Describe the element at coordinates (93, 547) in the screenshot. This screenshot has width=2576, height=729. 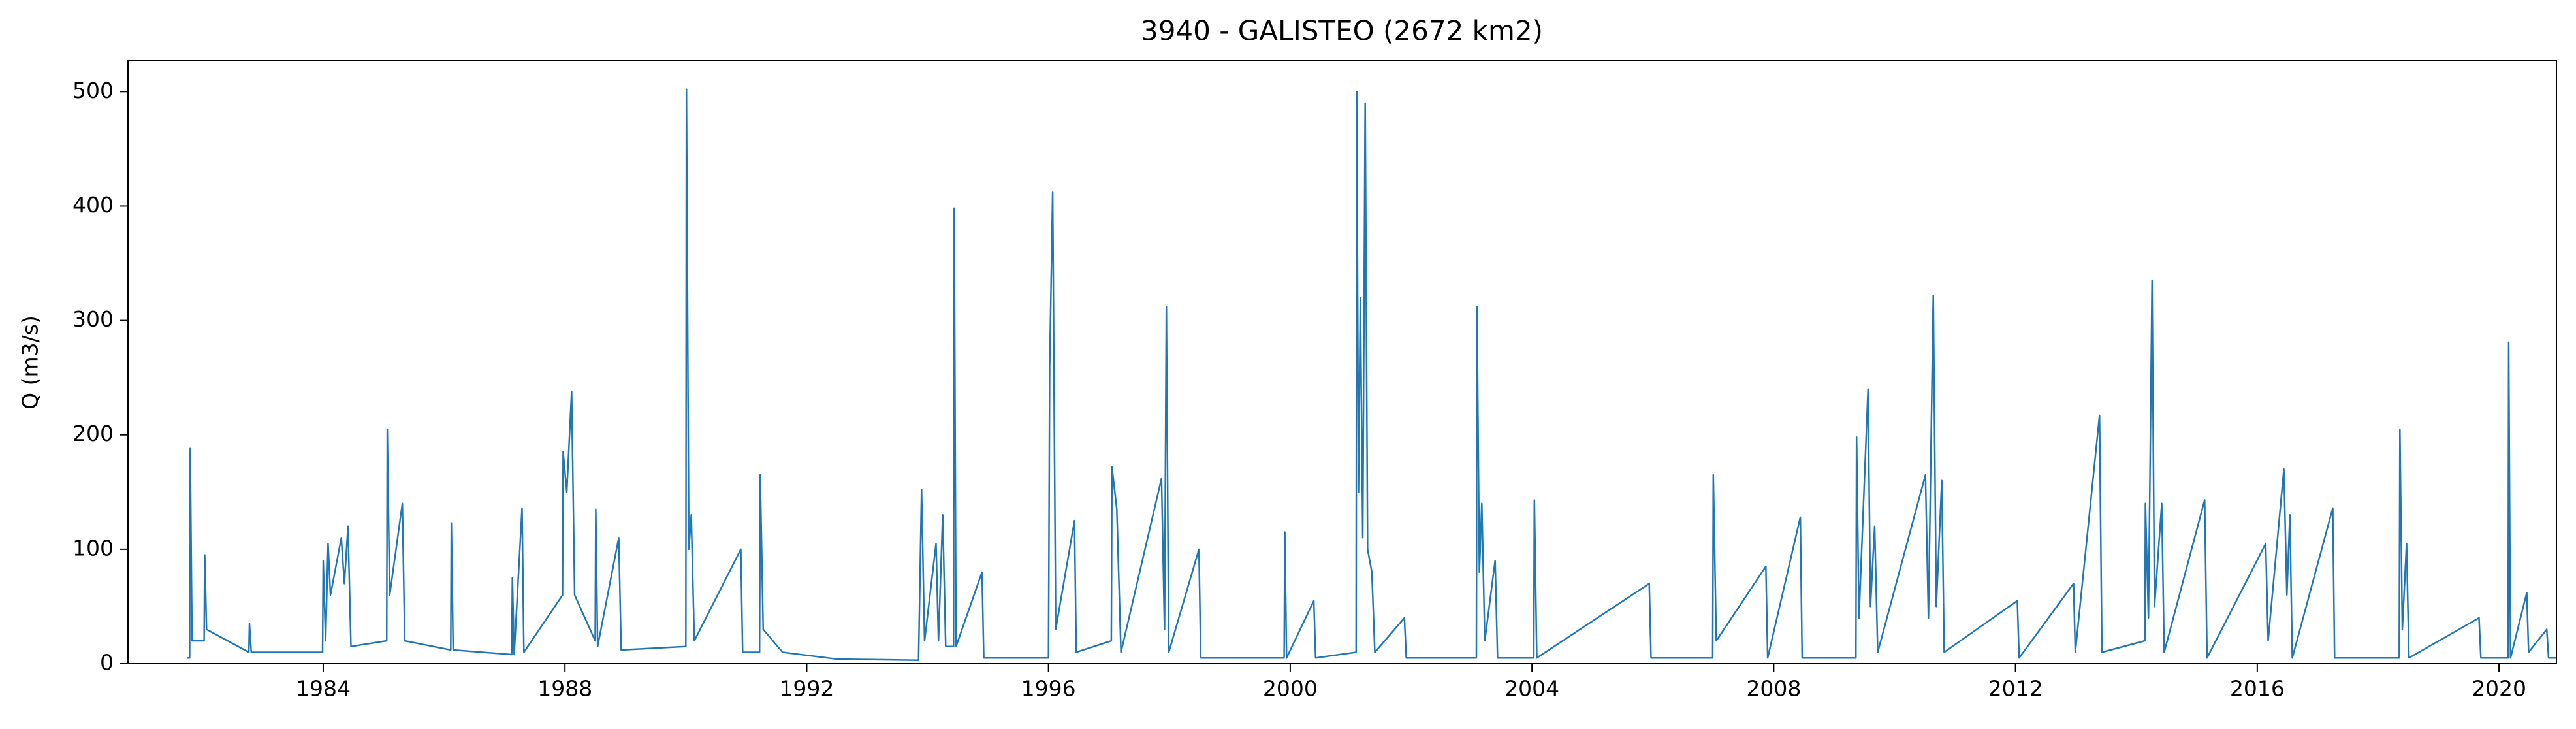
I see `y-tick-label: 100` at that location.